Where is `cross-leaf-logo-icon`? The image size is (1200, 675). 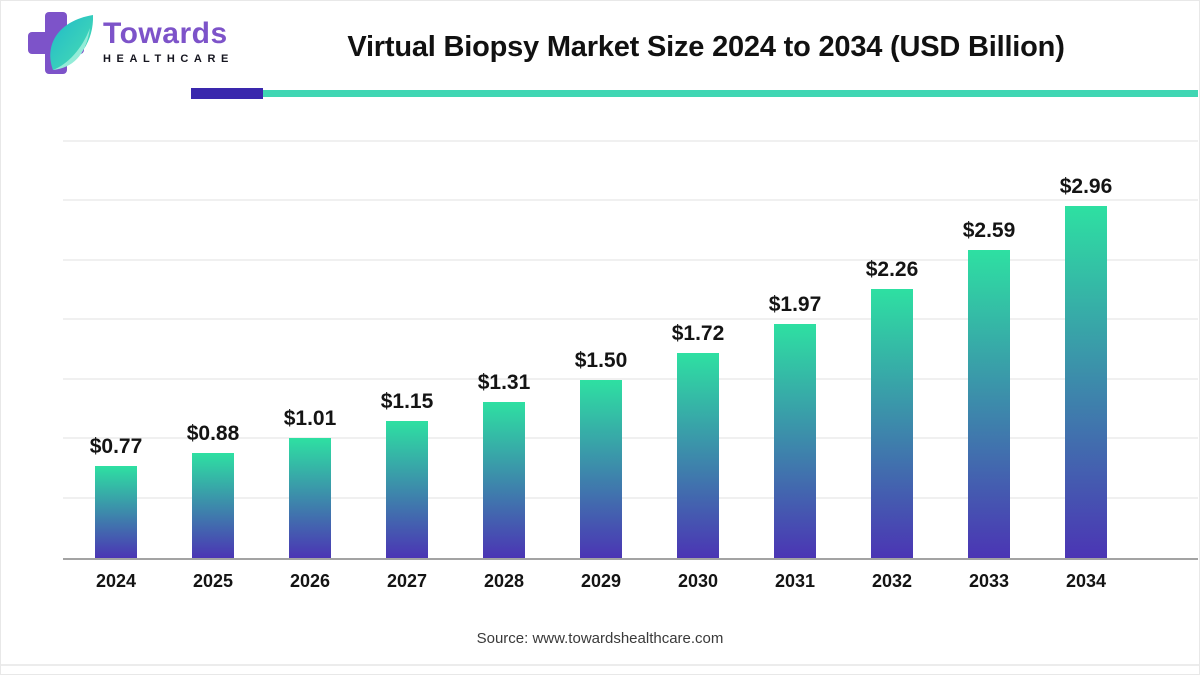
cross-leaf-logo-icon is located at coordinates (61, 43).